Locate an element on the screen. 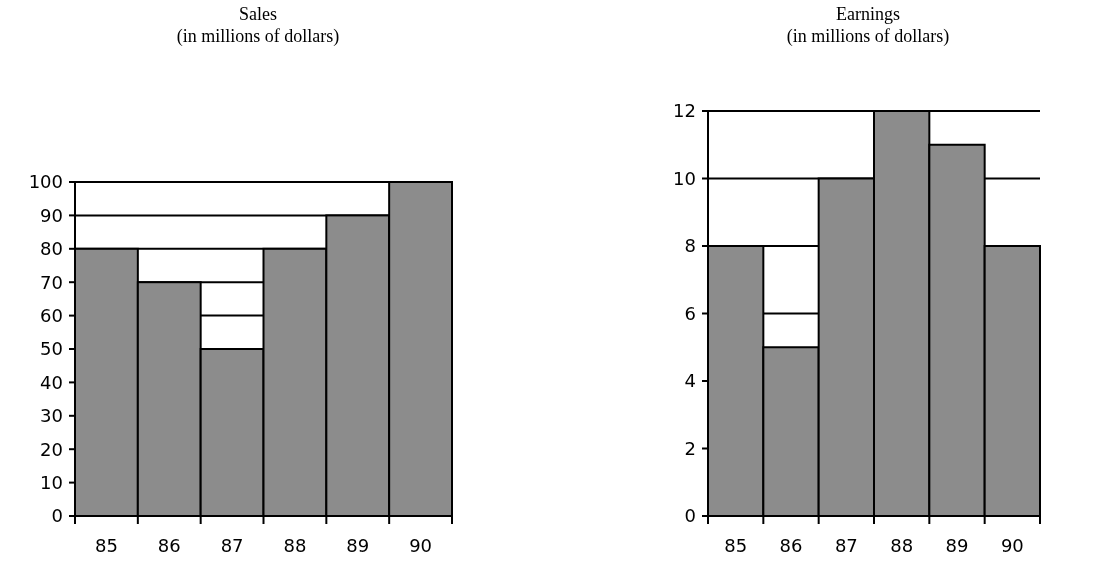 The image size is (1102, 567). chart-title: Earnings (in millions of dollars) is located at coordinates (868, 25).